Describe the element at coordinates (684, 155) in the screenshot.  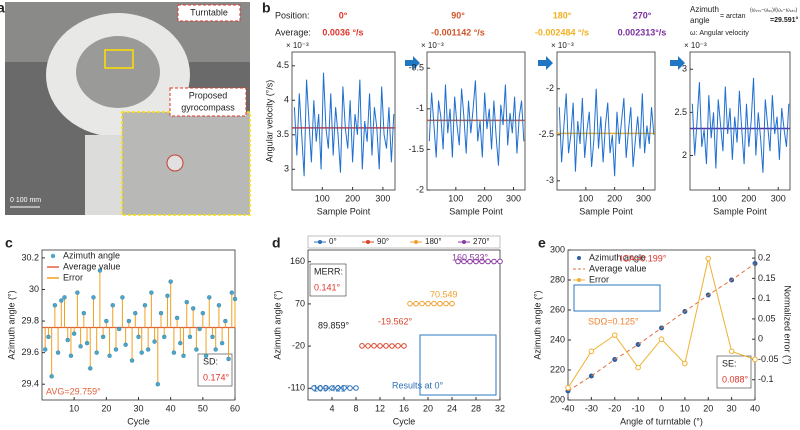
I see `y-tick-label: 2` at that location.